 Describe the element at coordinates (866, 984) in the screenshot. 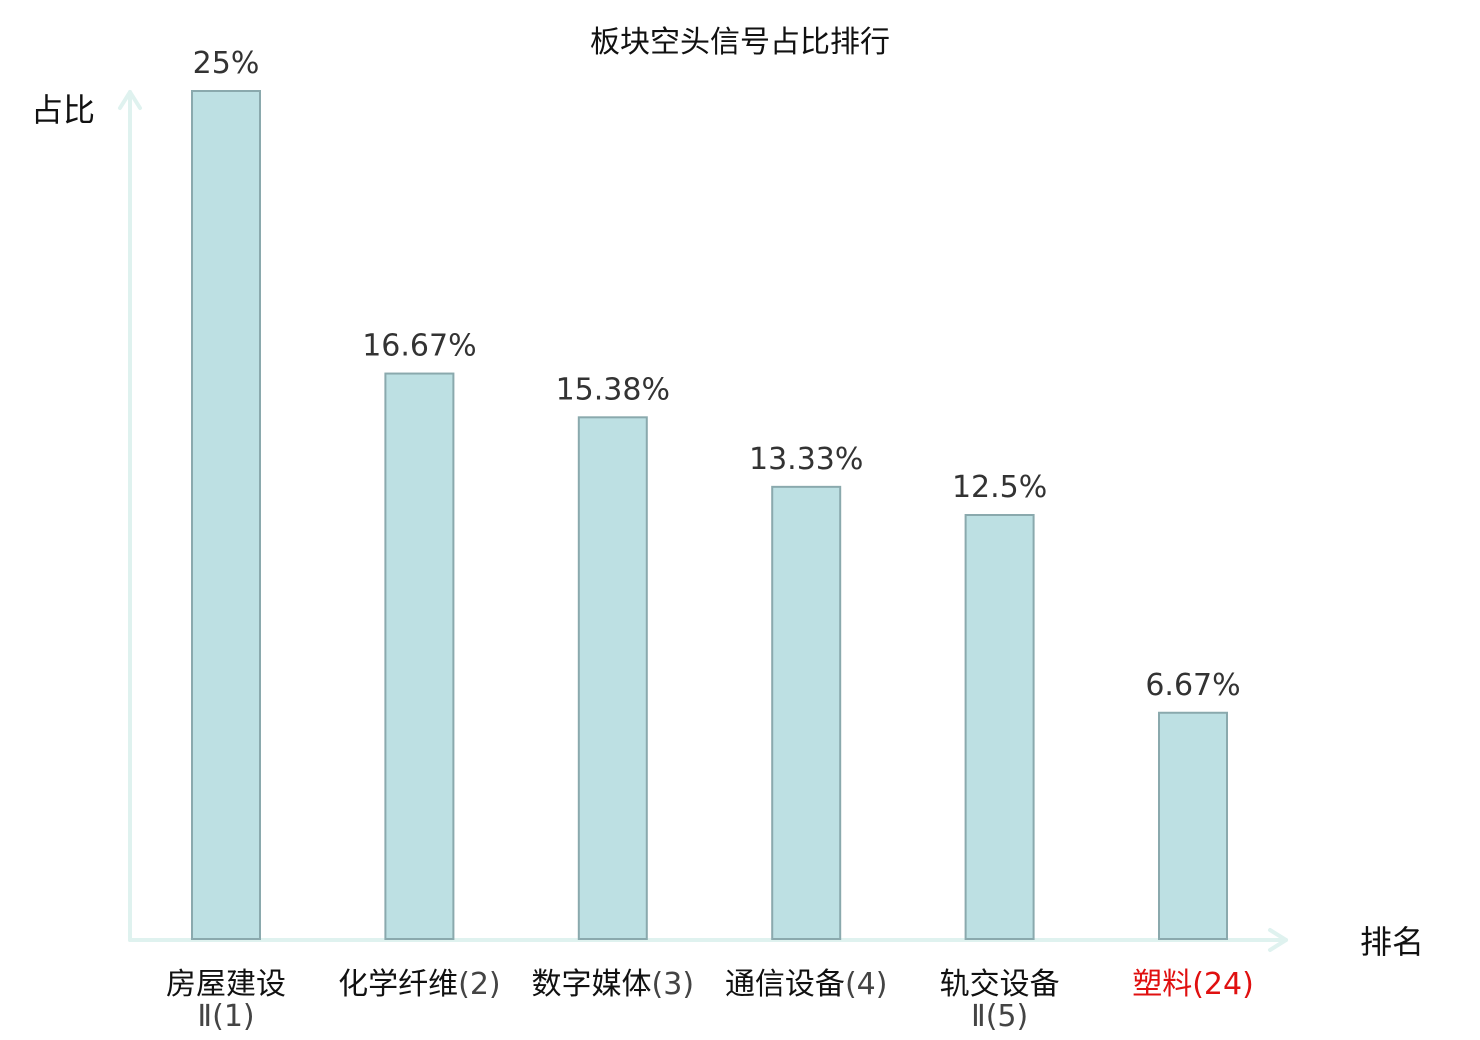

I see `category-rank: (4)` at that location.